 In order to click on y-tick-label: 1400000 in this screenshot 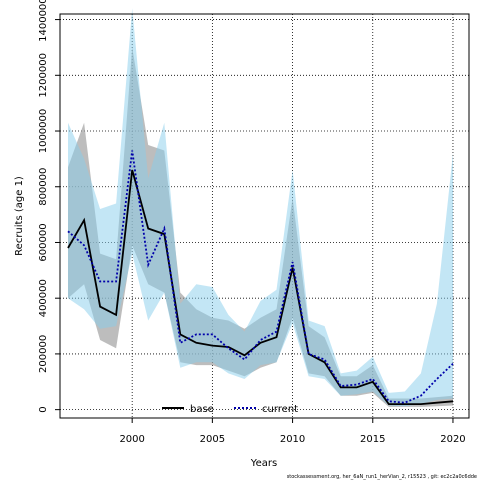, I will do `click(43, 21)`.